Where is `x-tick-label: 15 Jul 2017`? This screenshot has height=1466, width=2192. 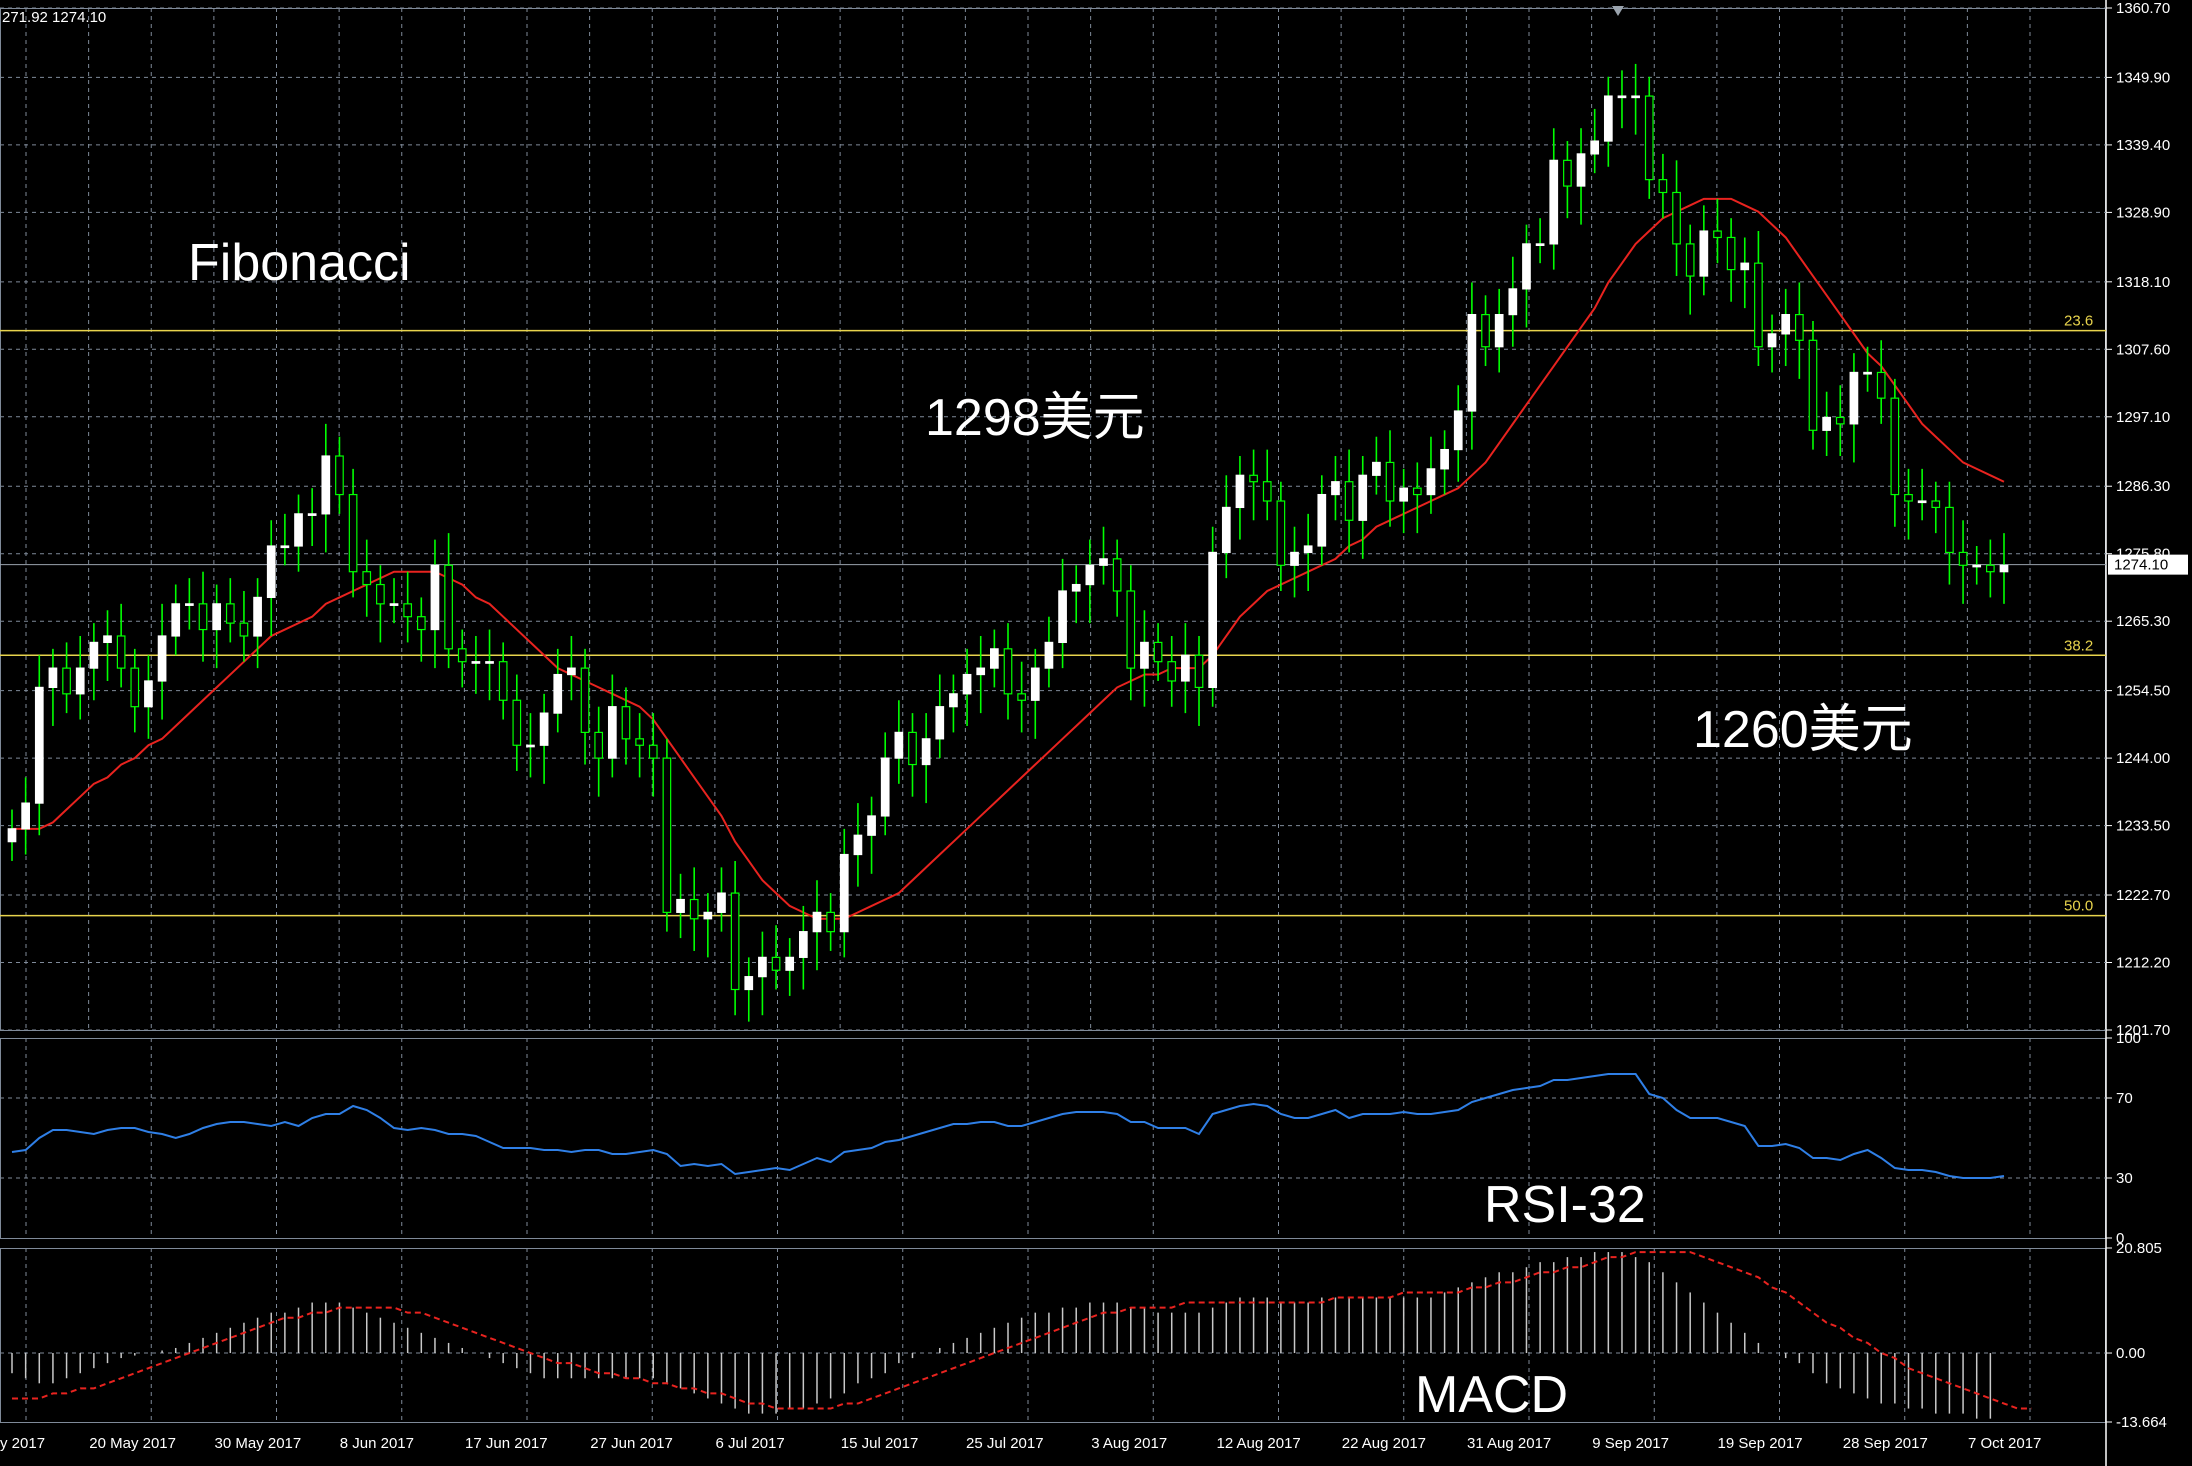 x-tick-label: 15 Jul 2017 is located at coordinates (880, 1443).